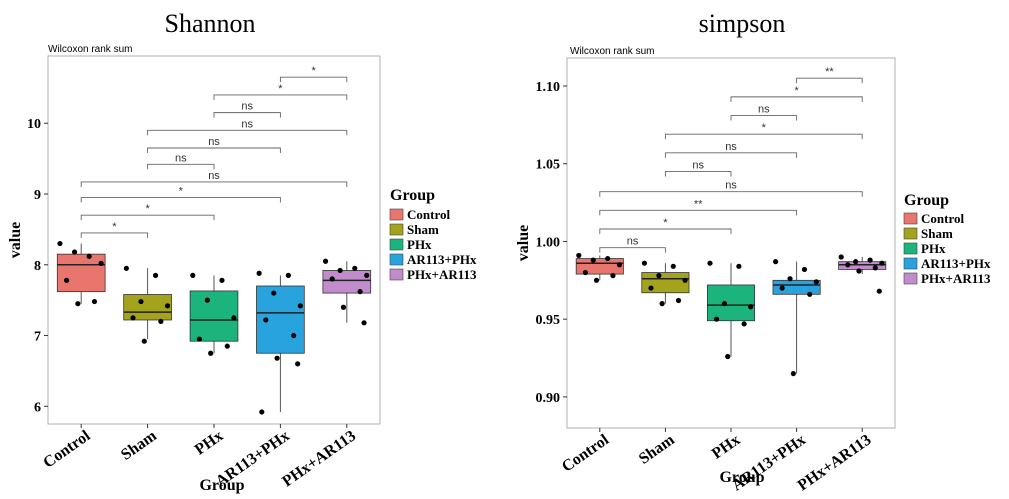 The image size is (1009, 499). Describe the element at coordinates (665, 283) in the screenshot. I see `box-Sham` at that location.